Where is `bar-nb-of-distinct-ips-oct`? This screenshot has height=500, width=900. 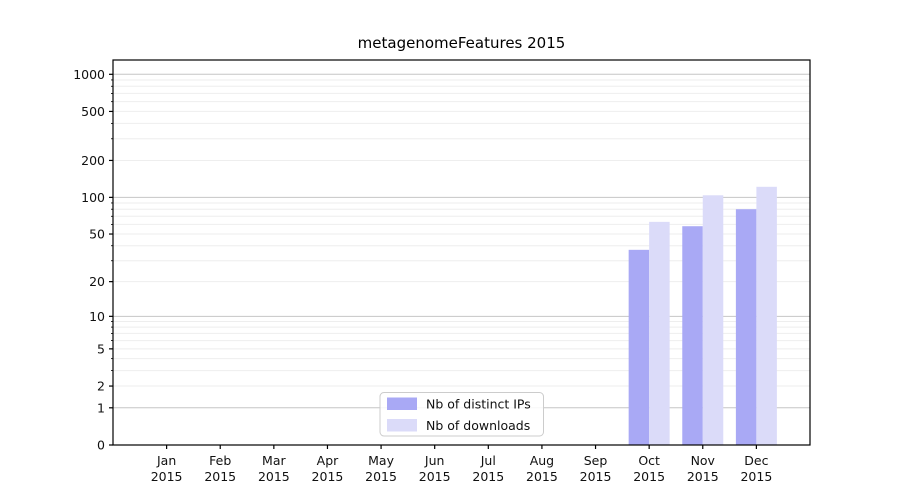 bar-nb-of-distinct-ips-oct is located at coordinates (639, 347).